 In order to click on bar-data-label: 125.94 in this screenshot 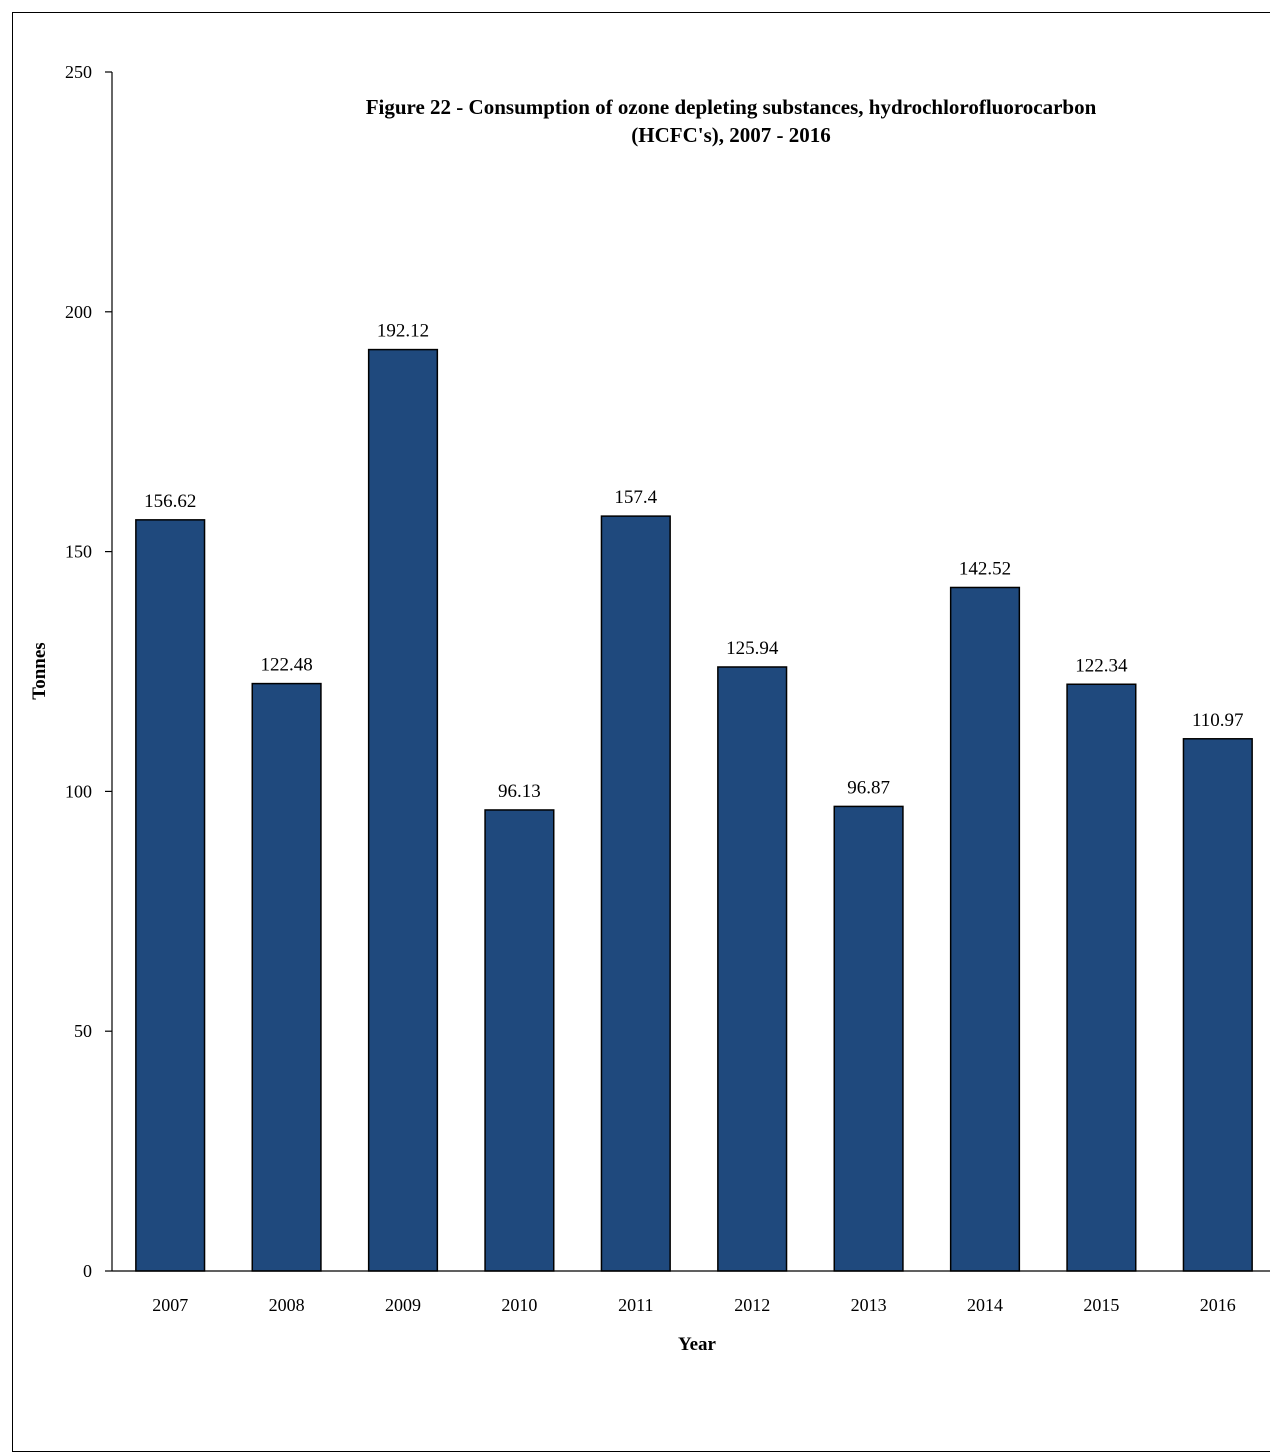, I will do `click(752, 648)`.